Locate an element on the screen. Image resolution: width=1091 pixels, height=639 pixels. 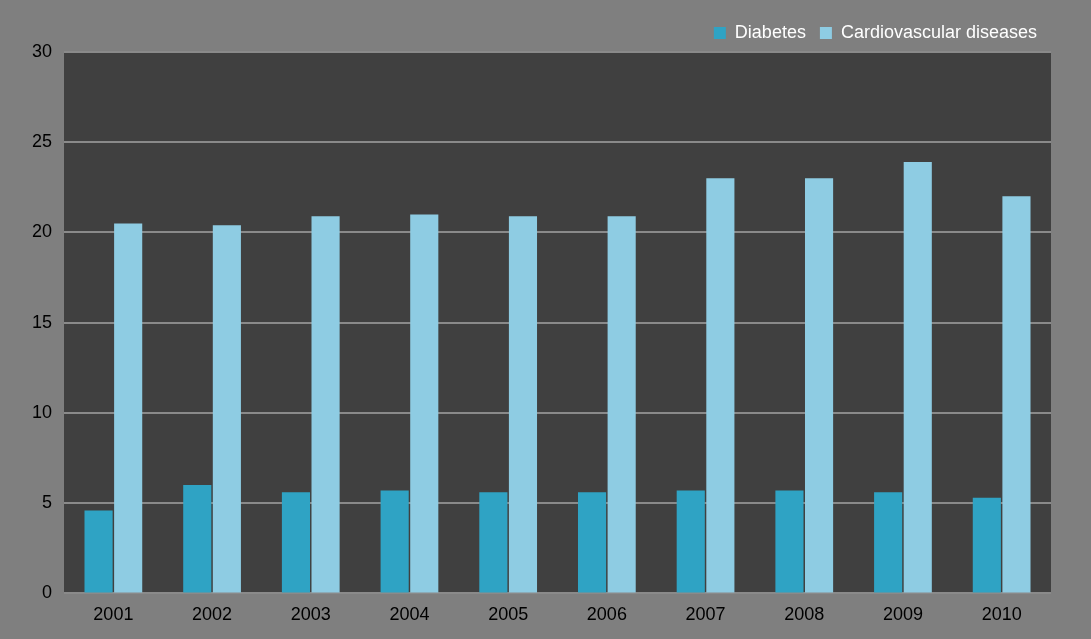
x-tick-label: 2004 is located at coordinates (409, 614).